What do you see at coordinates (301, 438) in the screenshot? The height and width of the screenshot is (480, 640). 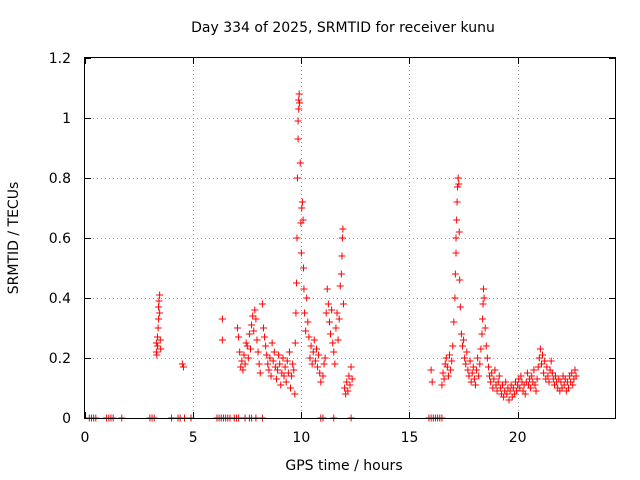 I see `x-tick-label: 10` at bounding box center [301, 438].